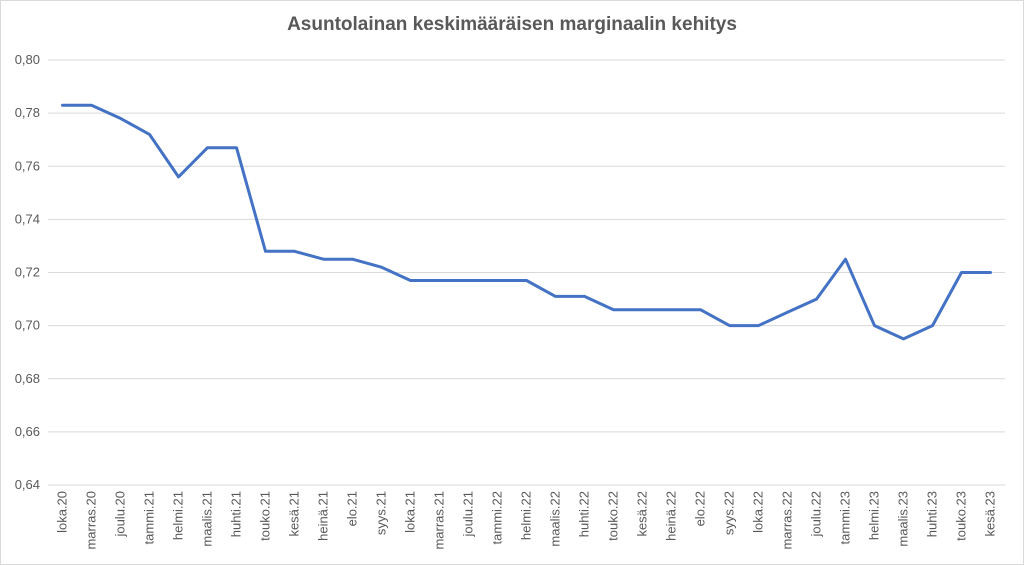 The image size is (1024, 565). I want to click on x-tick-label: tammi.22, so click(497, 517).